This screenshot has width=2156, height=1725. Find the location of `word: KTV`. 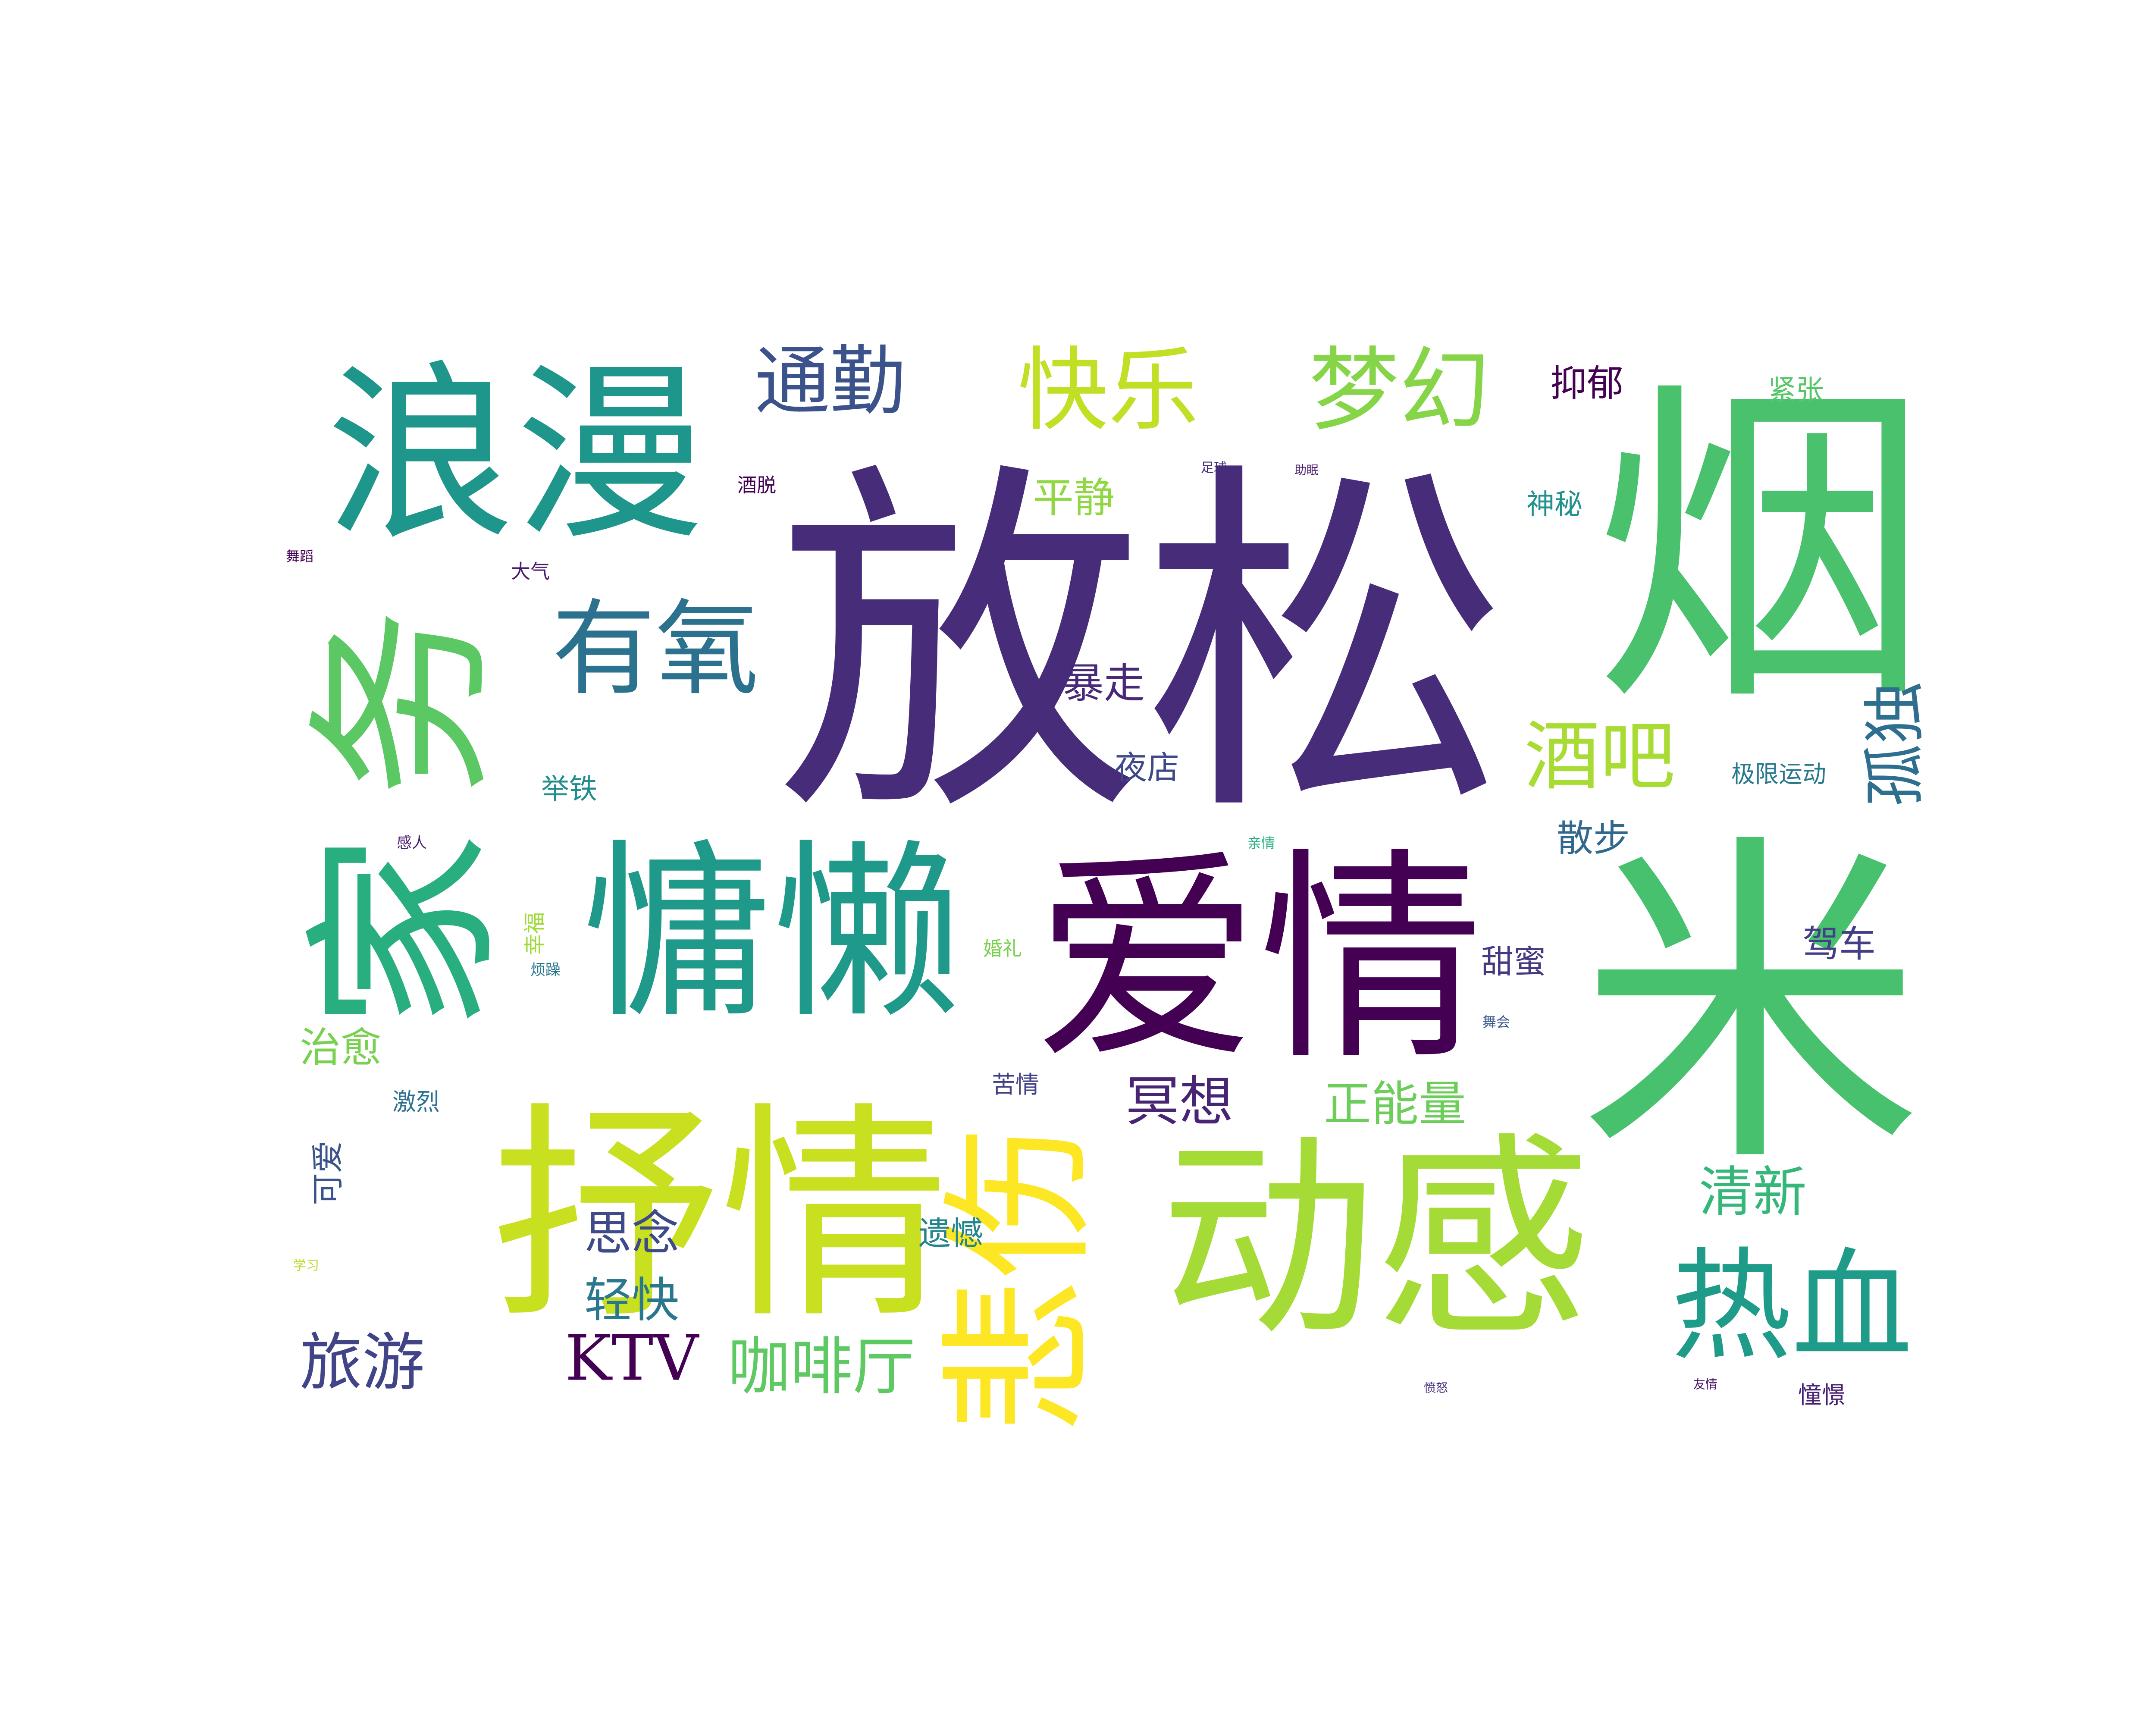

word: KTV is located at coordinates (632, 1359).